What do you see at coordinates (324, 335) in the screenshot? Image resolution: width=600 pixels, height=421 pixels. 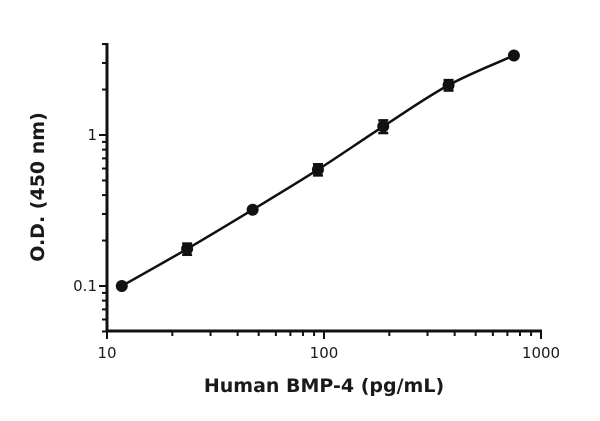 I see `x-ticks` at bounding box center [324, 335].